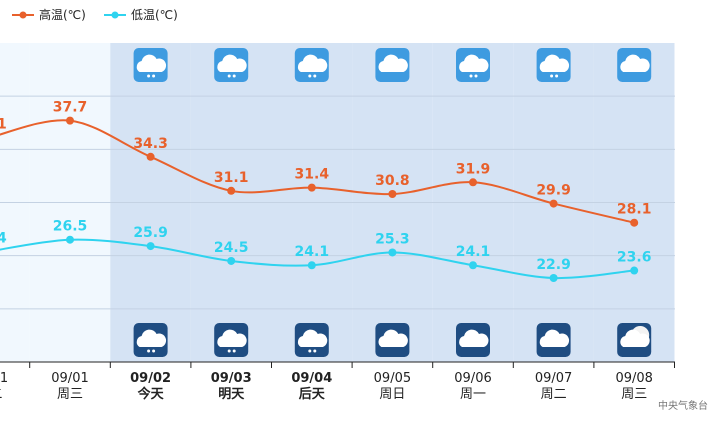 The image size is (720, 428). What do you see at coordinates (231, 248) in the screenshot?
I see `value-label: 24.5` at bounding box center [231, 248].